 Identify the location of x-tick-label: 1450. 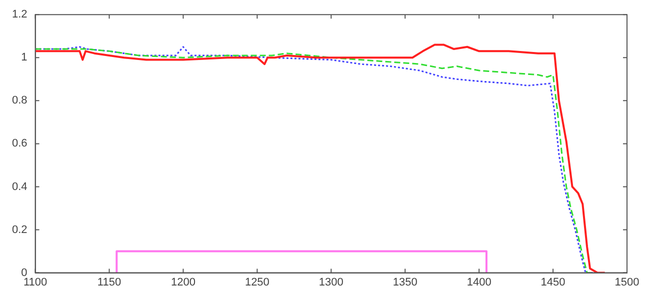
(553, 282).